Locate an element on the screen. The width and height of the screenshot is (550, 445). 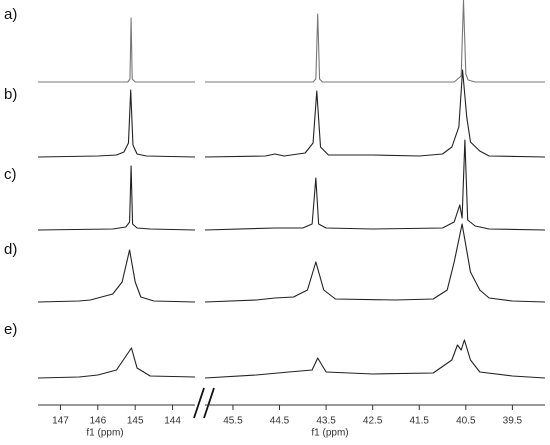
series-label: e) is located at coordinates (10, 329).